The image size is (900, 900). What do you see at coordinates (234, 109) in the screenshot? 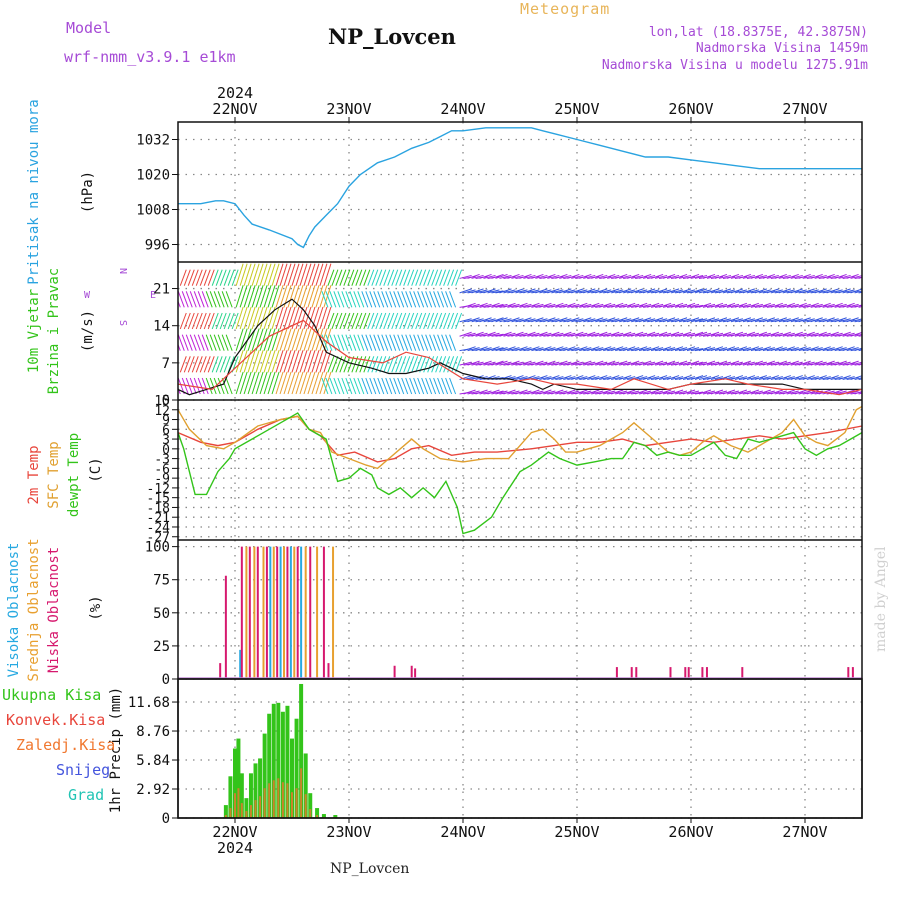
I see `top-date-label: 22NOV` at bounding box center [234, 109].